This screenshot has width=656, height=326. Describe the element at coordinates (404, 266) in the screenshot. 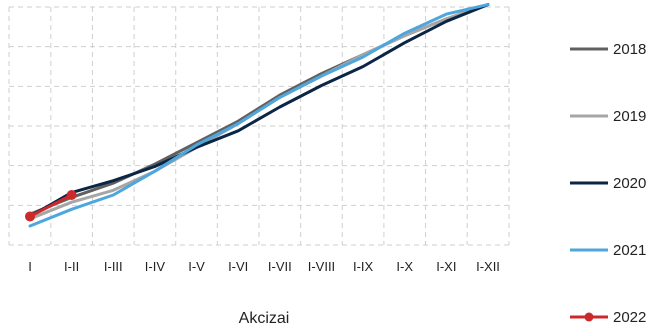

I see `x-tick-label: I-X` at that location.